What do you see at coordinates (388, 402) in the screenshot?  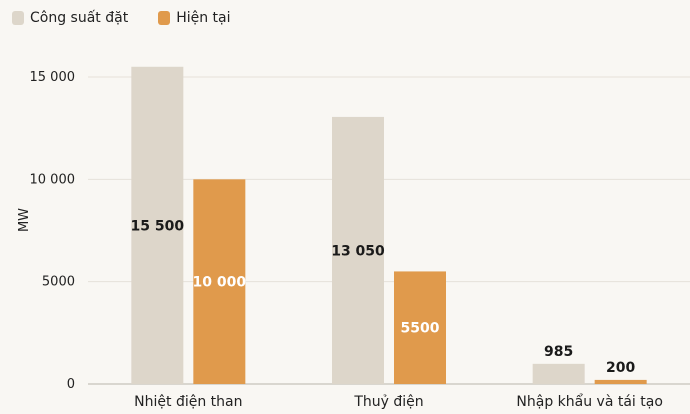 I see `x-tick-label: Thuỷ điện` at bounding box center [388, 402].